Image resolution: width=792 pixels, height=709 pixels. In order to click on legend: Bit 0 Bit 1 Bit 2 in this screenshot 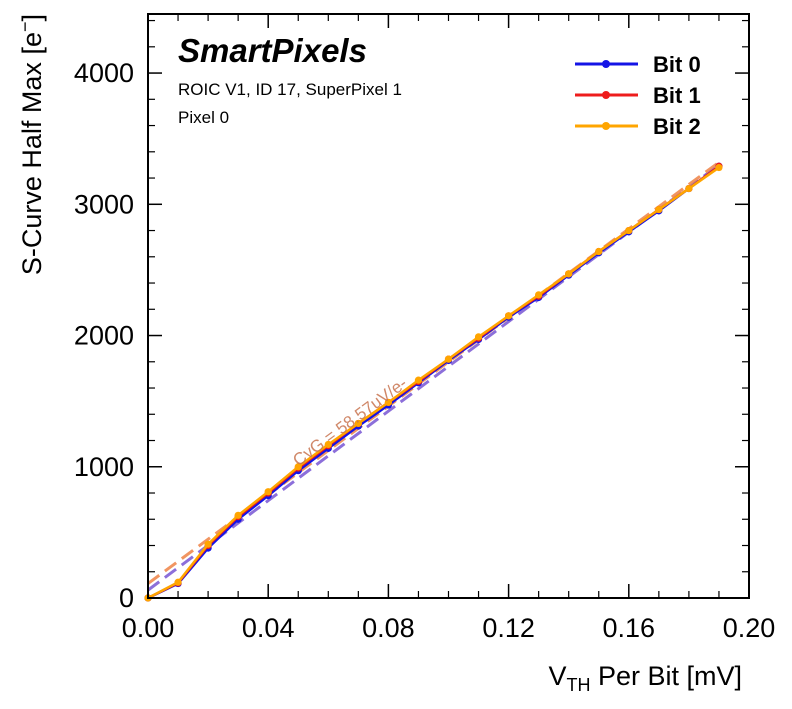, I will do `click(638, 95)`.